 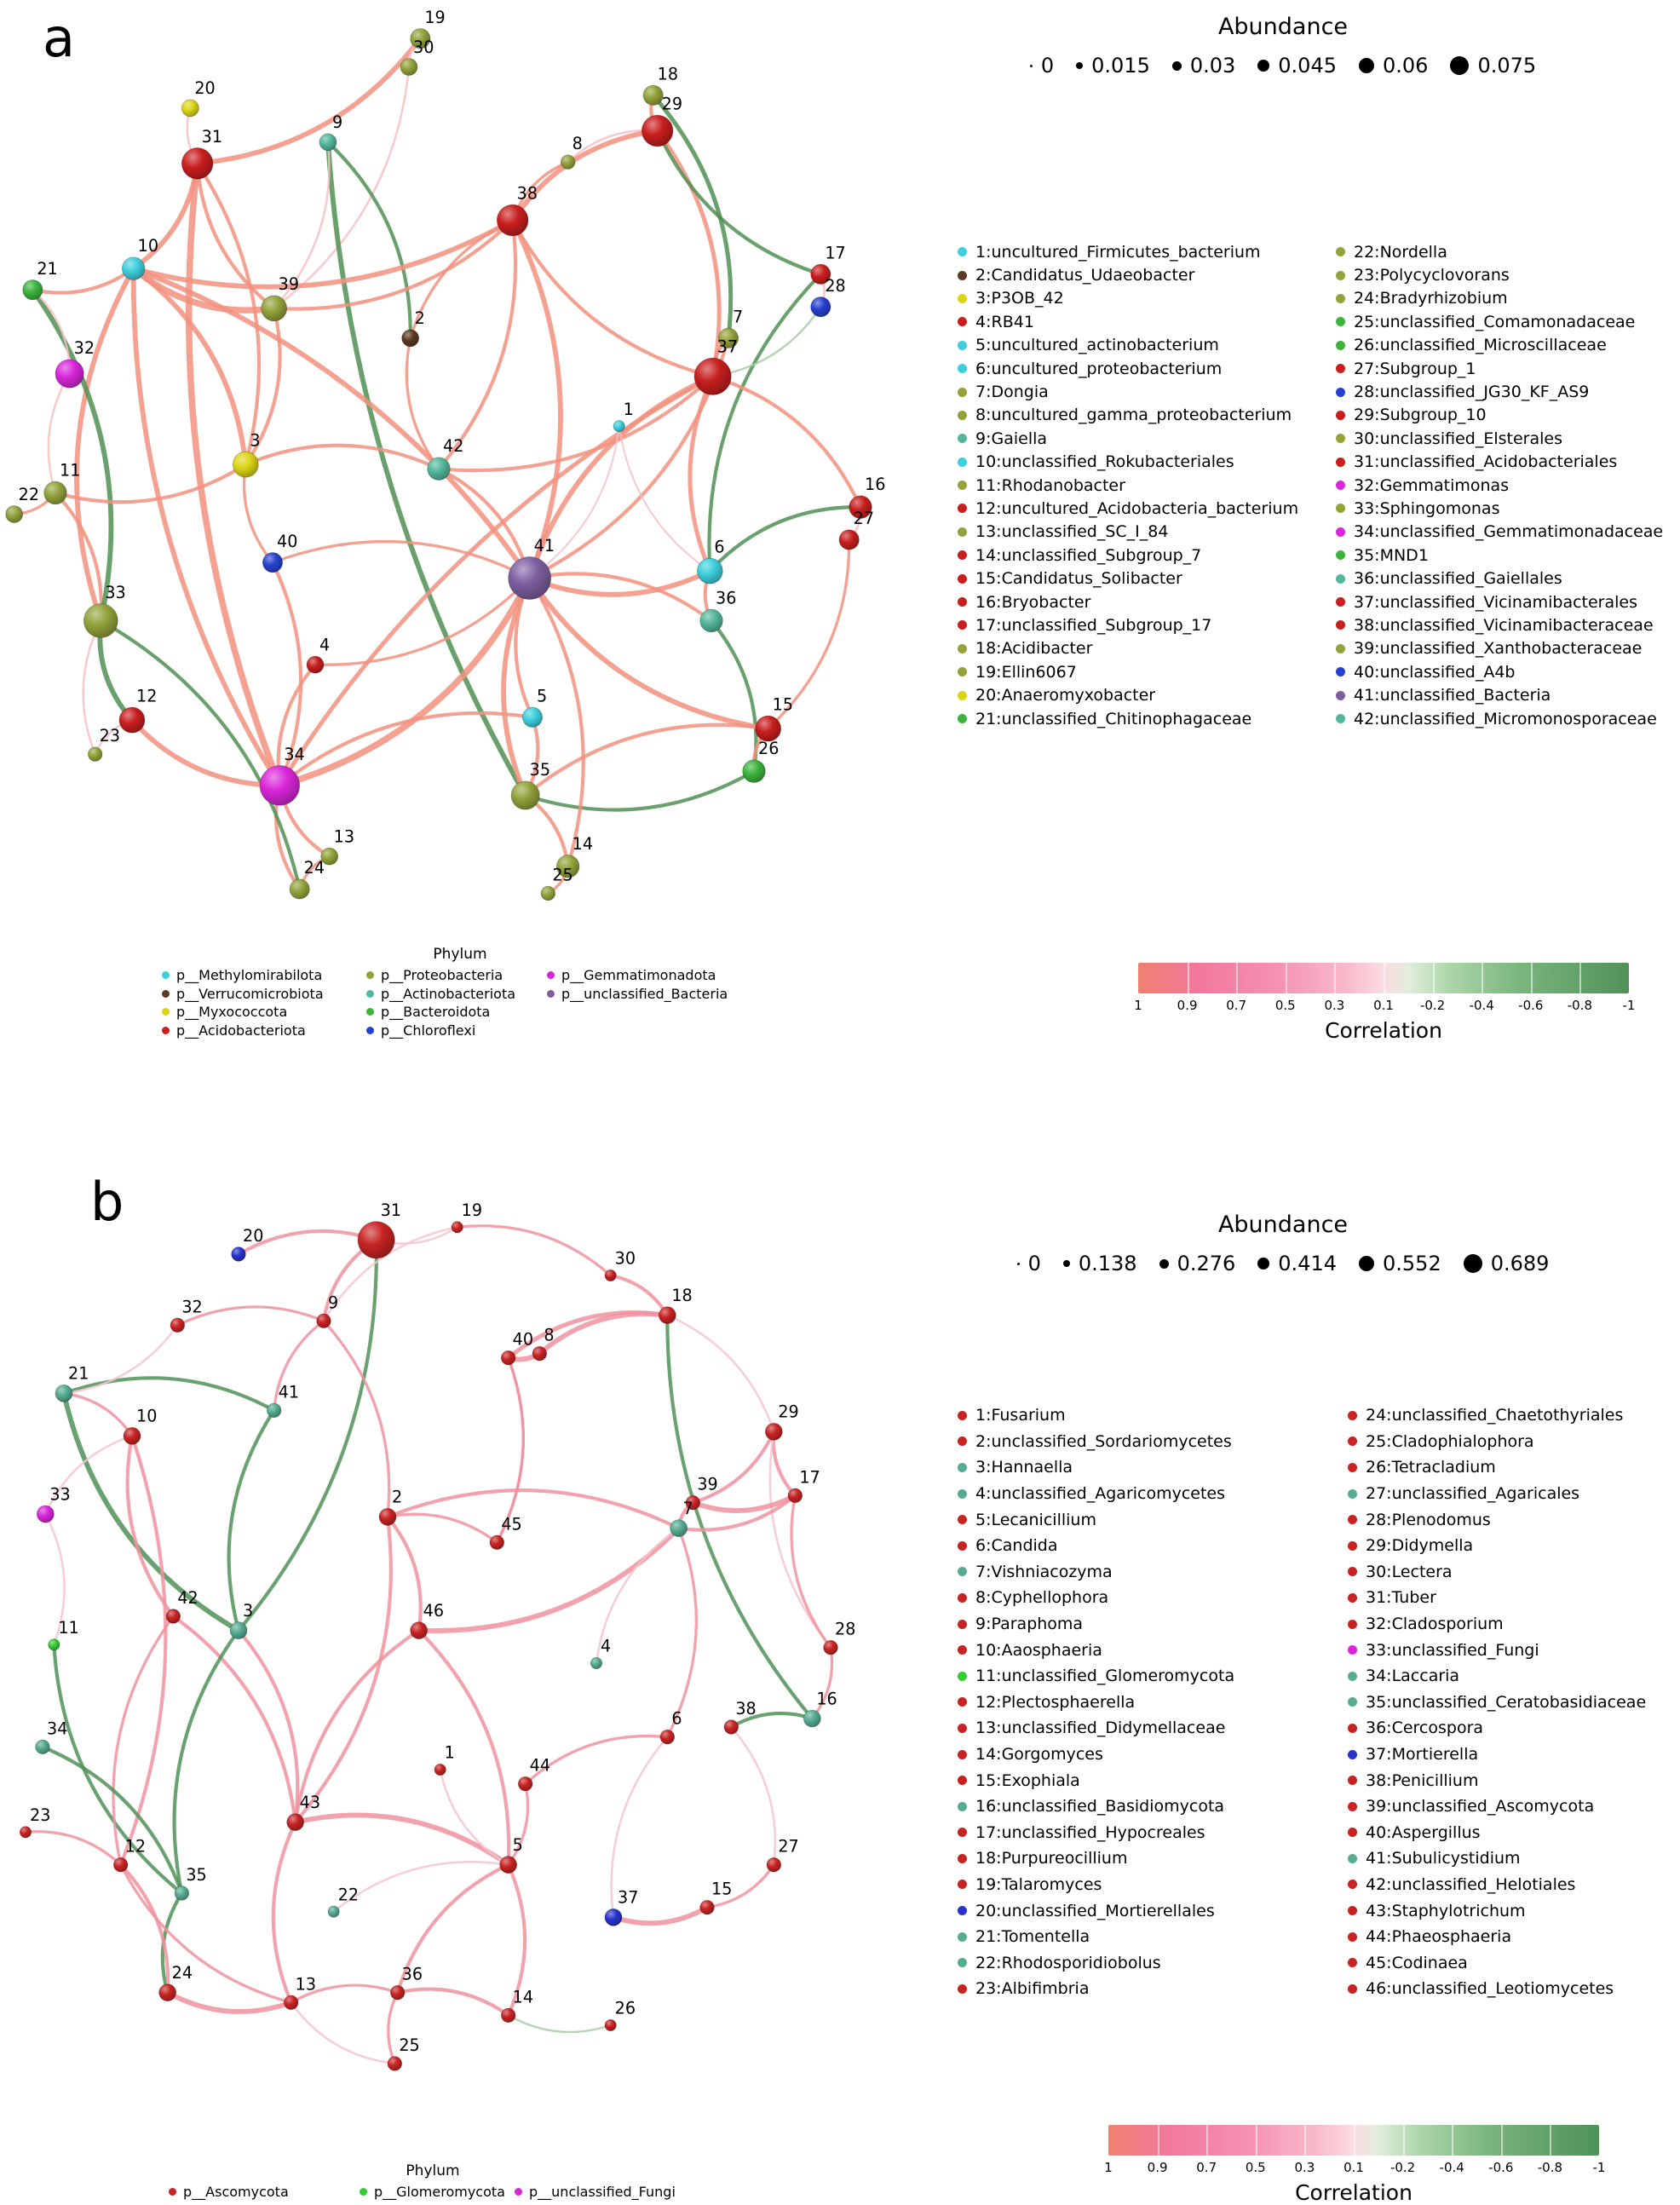 What do you see at coordinates (638, 975) in the screenshot?
I see `phylum-label: p__Gemmatimonadota` at bounding box center [638, 975].